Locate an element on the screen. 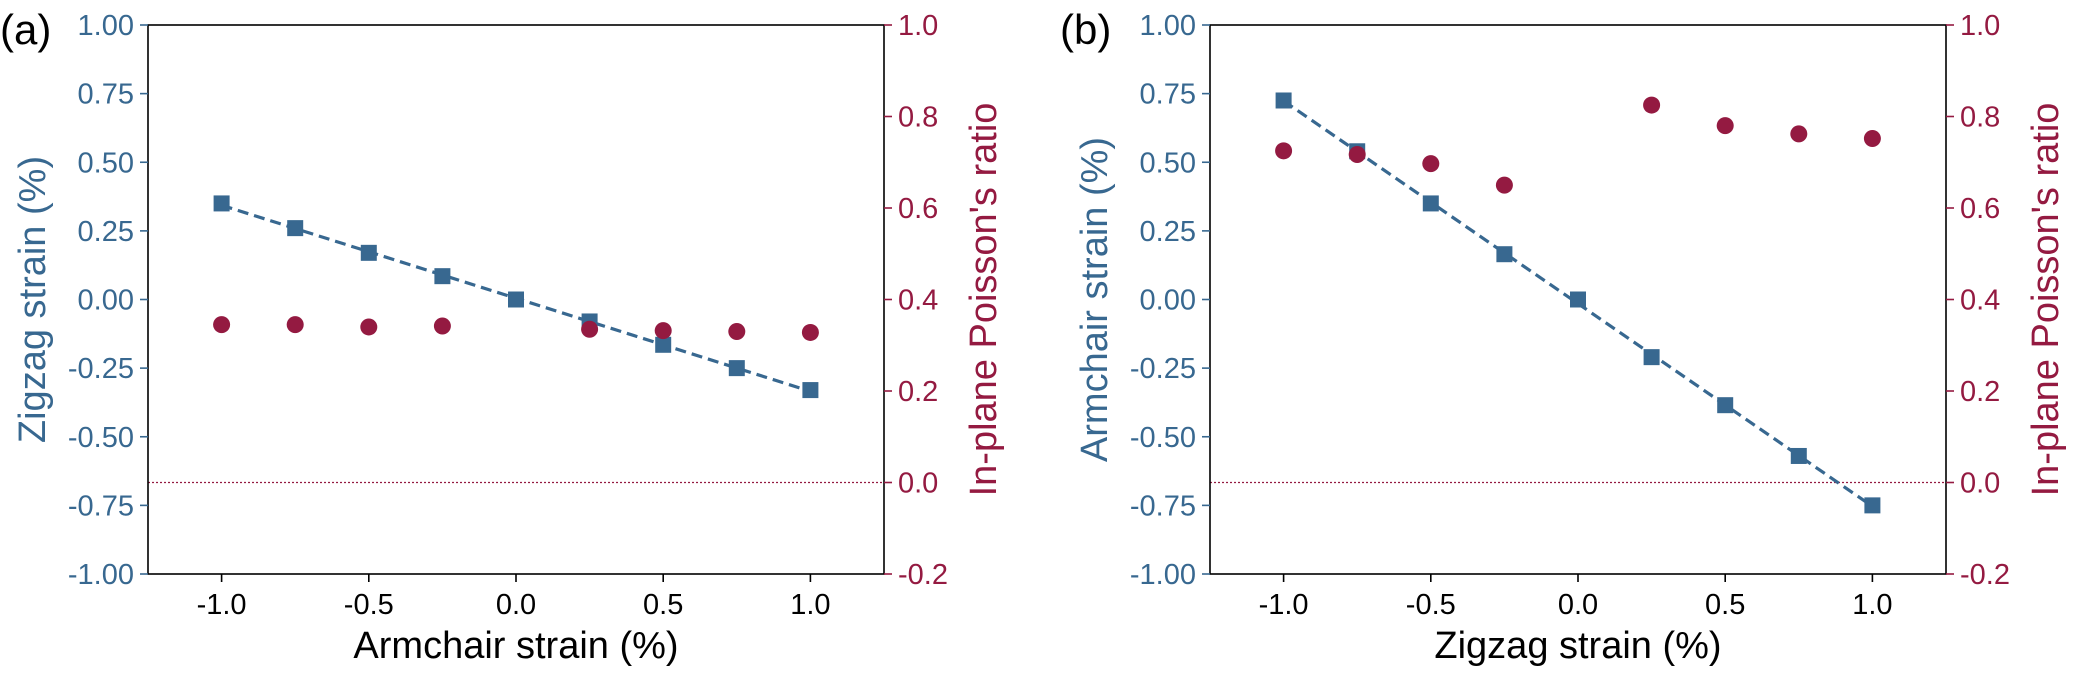  x-axis-title: Zigzag strain (%) is located at coordinates (1577, 646).